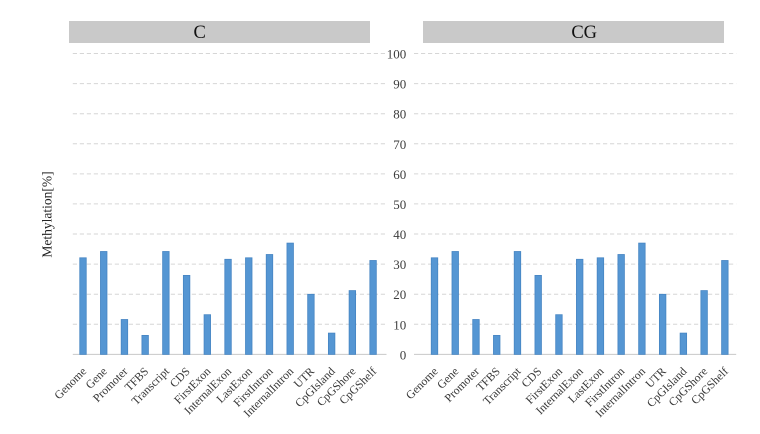  Describe the element at coordinates (399, 294) in the screenshot. I see `svg-text: 20` at that location.